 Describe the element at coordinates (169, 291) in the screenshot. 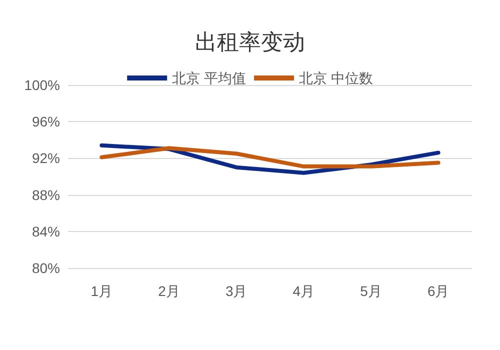

I see `x-tick-label: 2月` at that location.